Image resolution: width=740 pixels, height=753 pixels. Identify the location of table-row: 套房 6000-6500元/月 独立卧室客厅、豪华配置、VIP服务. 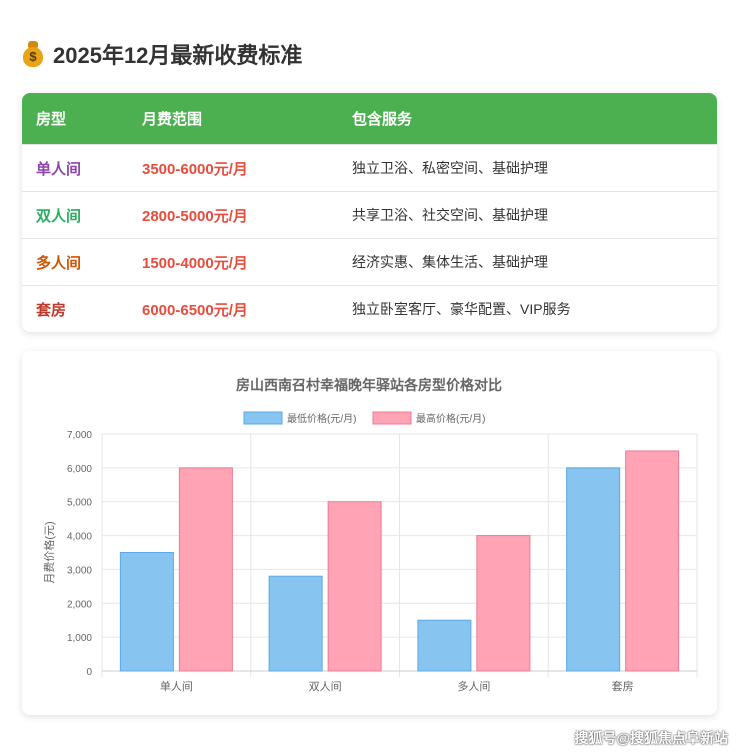
(369, 308).